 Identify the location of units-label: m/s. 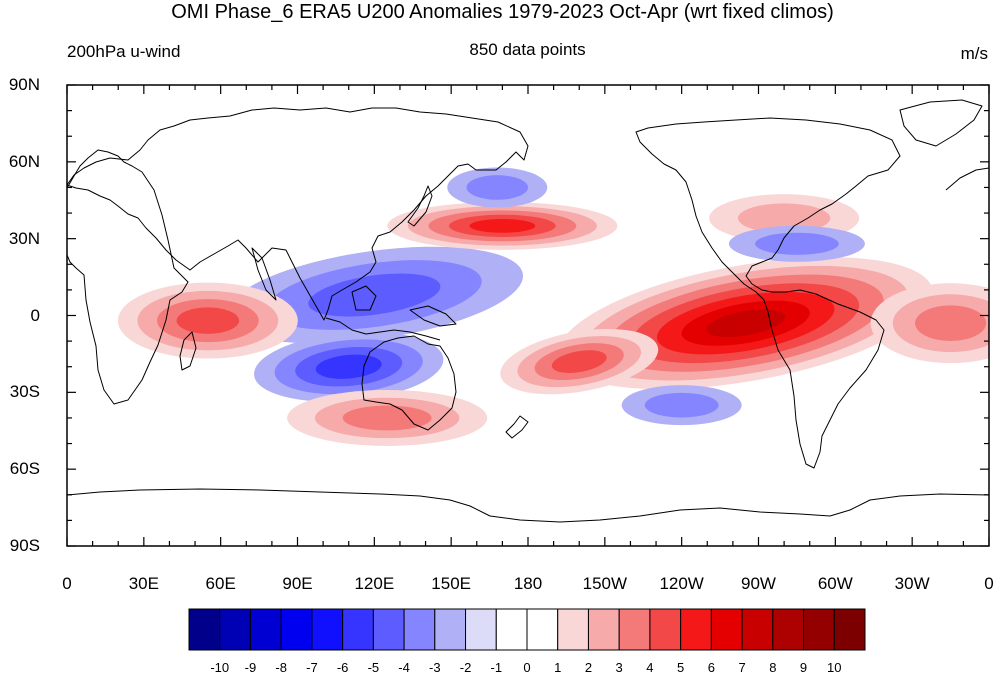
(974, 53).